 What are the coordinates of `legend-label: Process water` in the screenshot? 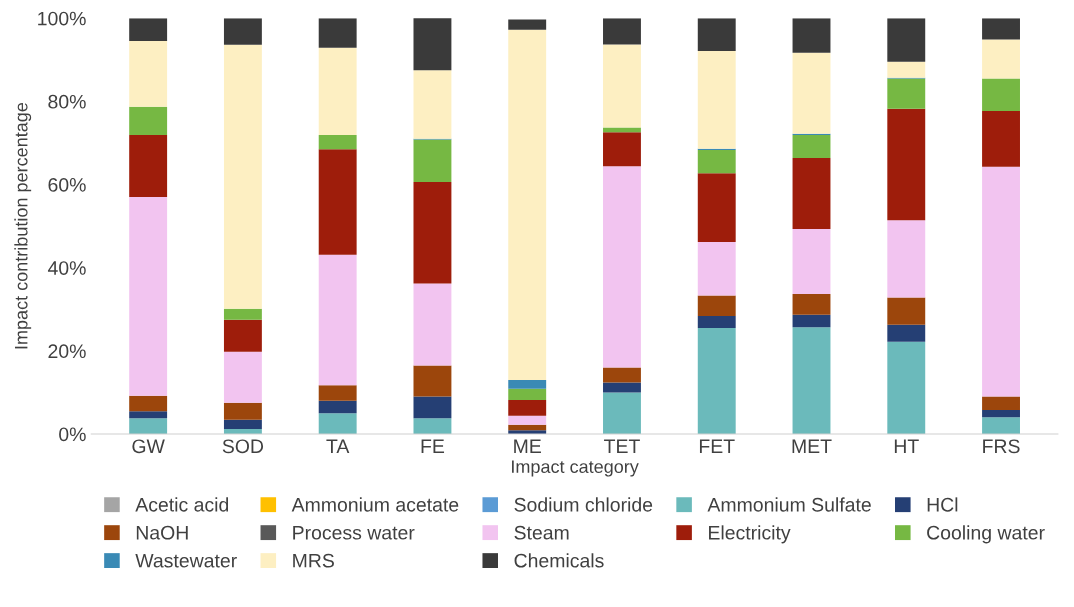 It's located at (354, 533).